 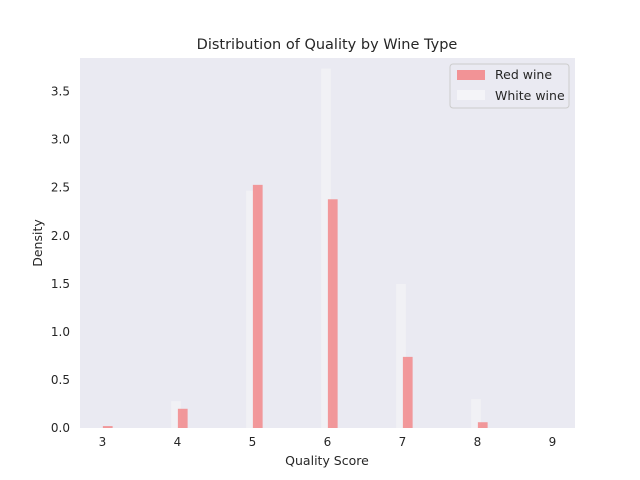 What do you see at coordinates (37, 243) in the screenshot?
I see `y-axis-label: Density` at bounding box center [37, 243].